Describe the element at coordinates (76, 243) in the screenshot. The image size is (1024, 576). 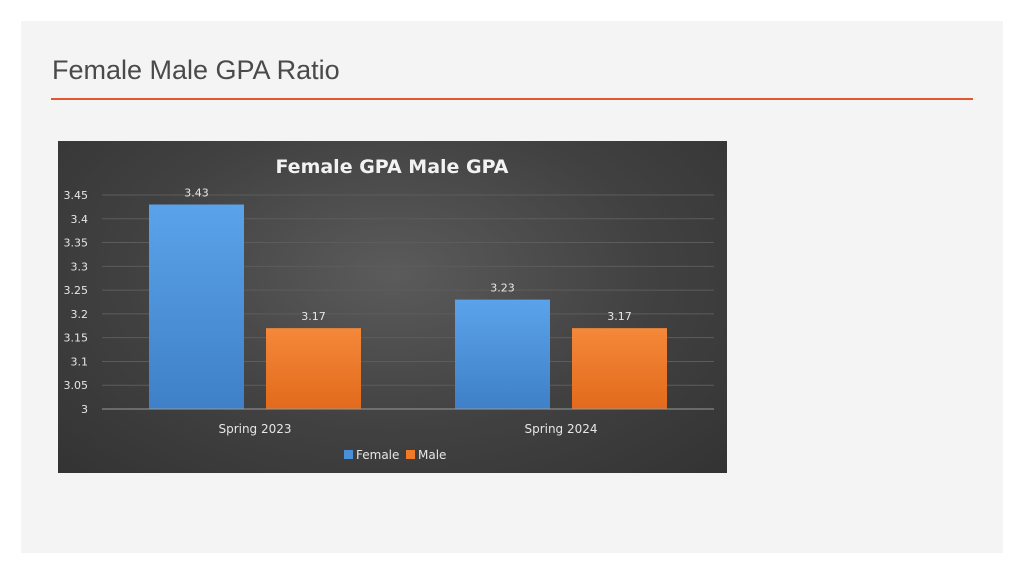
I see `y-tick-label: 3.35` at that location.